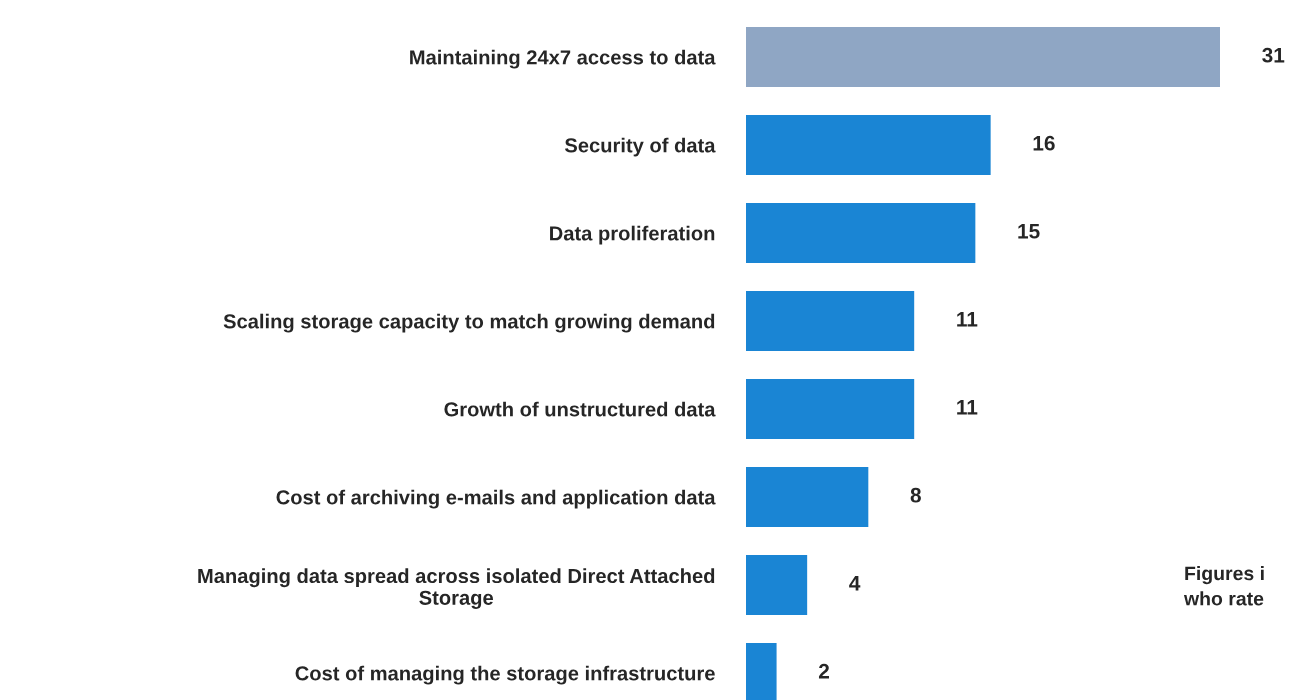 This screenshot has height=700, width=1294. What do you see at coordinates (563, 59) in the screenshot?
I see `y-tick-label: Maintaining 24x7 access to data` at bounding box center [563, 59].